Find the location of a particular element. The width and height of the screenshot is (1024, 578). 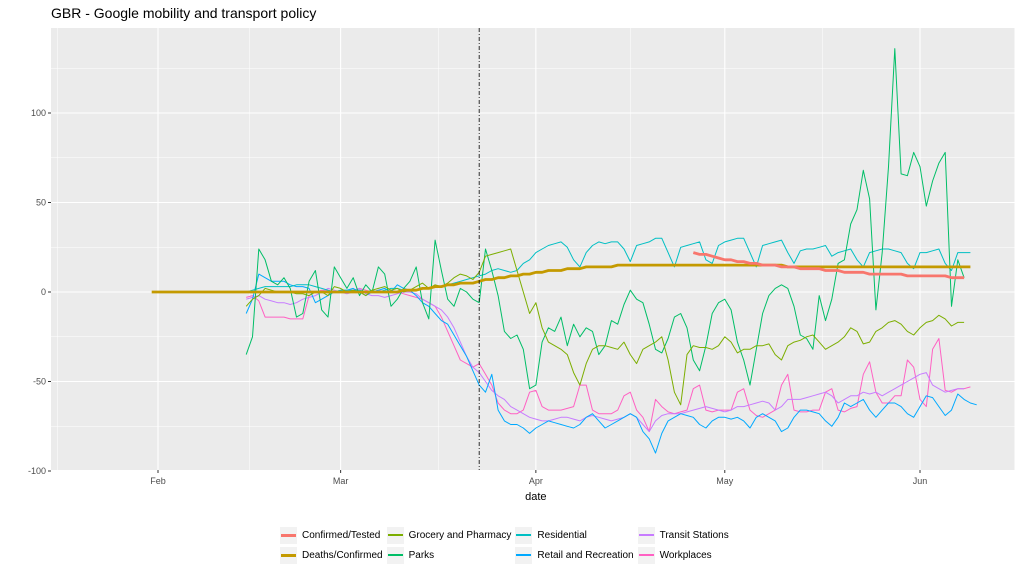

legend-item-workplaces: Workplaces is located at coordinates (683, 555).